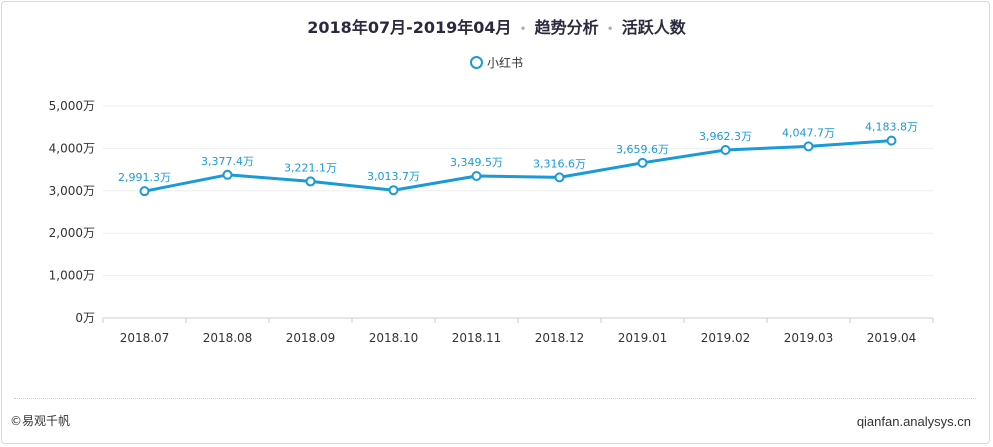 This screenshot has width=993, height=447. What do you see at coordinates (72, 276) in the screenshot?
I see `y-tick-label: 1,000万` at bounding box center [72, 276].